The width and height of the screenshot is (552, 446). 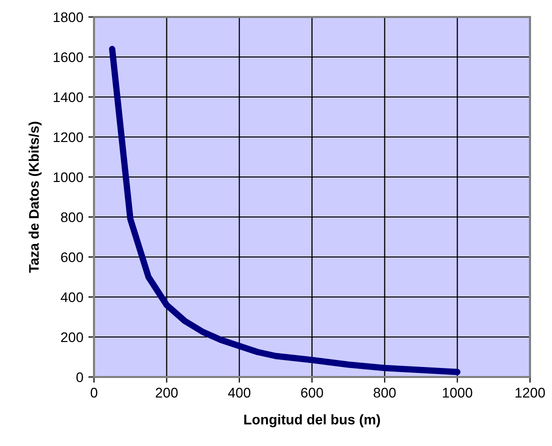 What do you see at coordinates (72, 297) in the screenshot?
I see `y-tick-label: 400` at bounding box center [72, 297].